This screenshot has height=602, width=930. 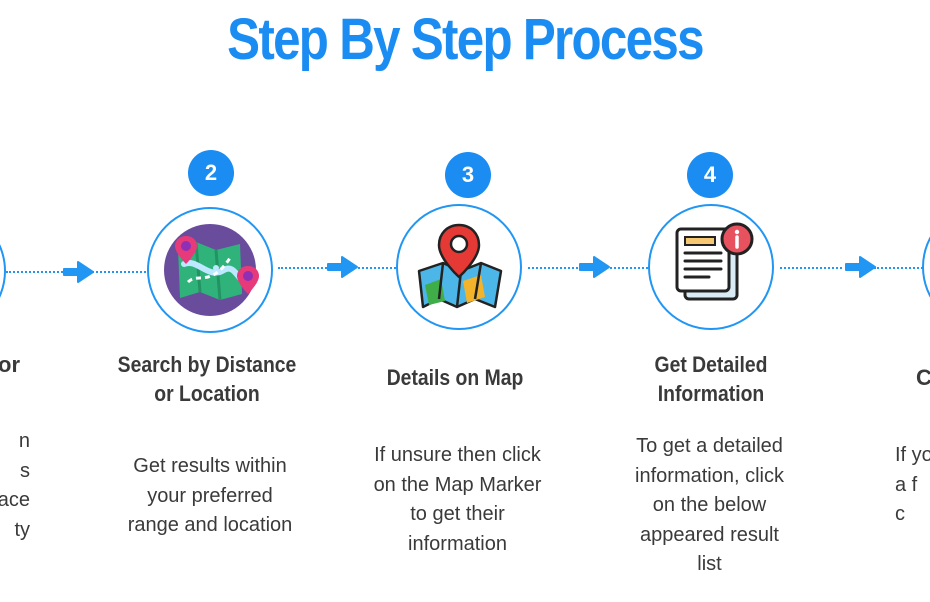 I want to click on route-map-icon, so click(x=211, y=270).